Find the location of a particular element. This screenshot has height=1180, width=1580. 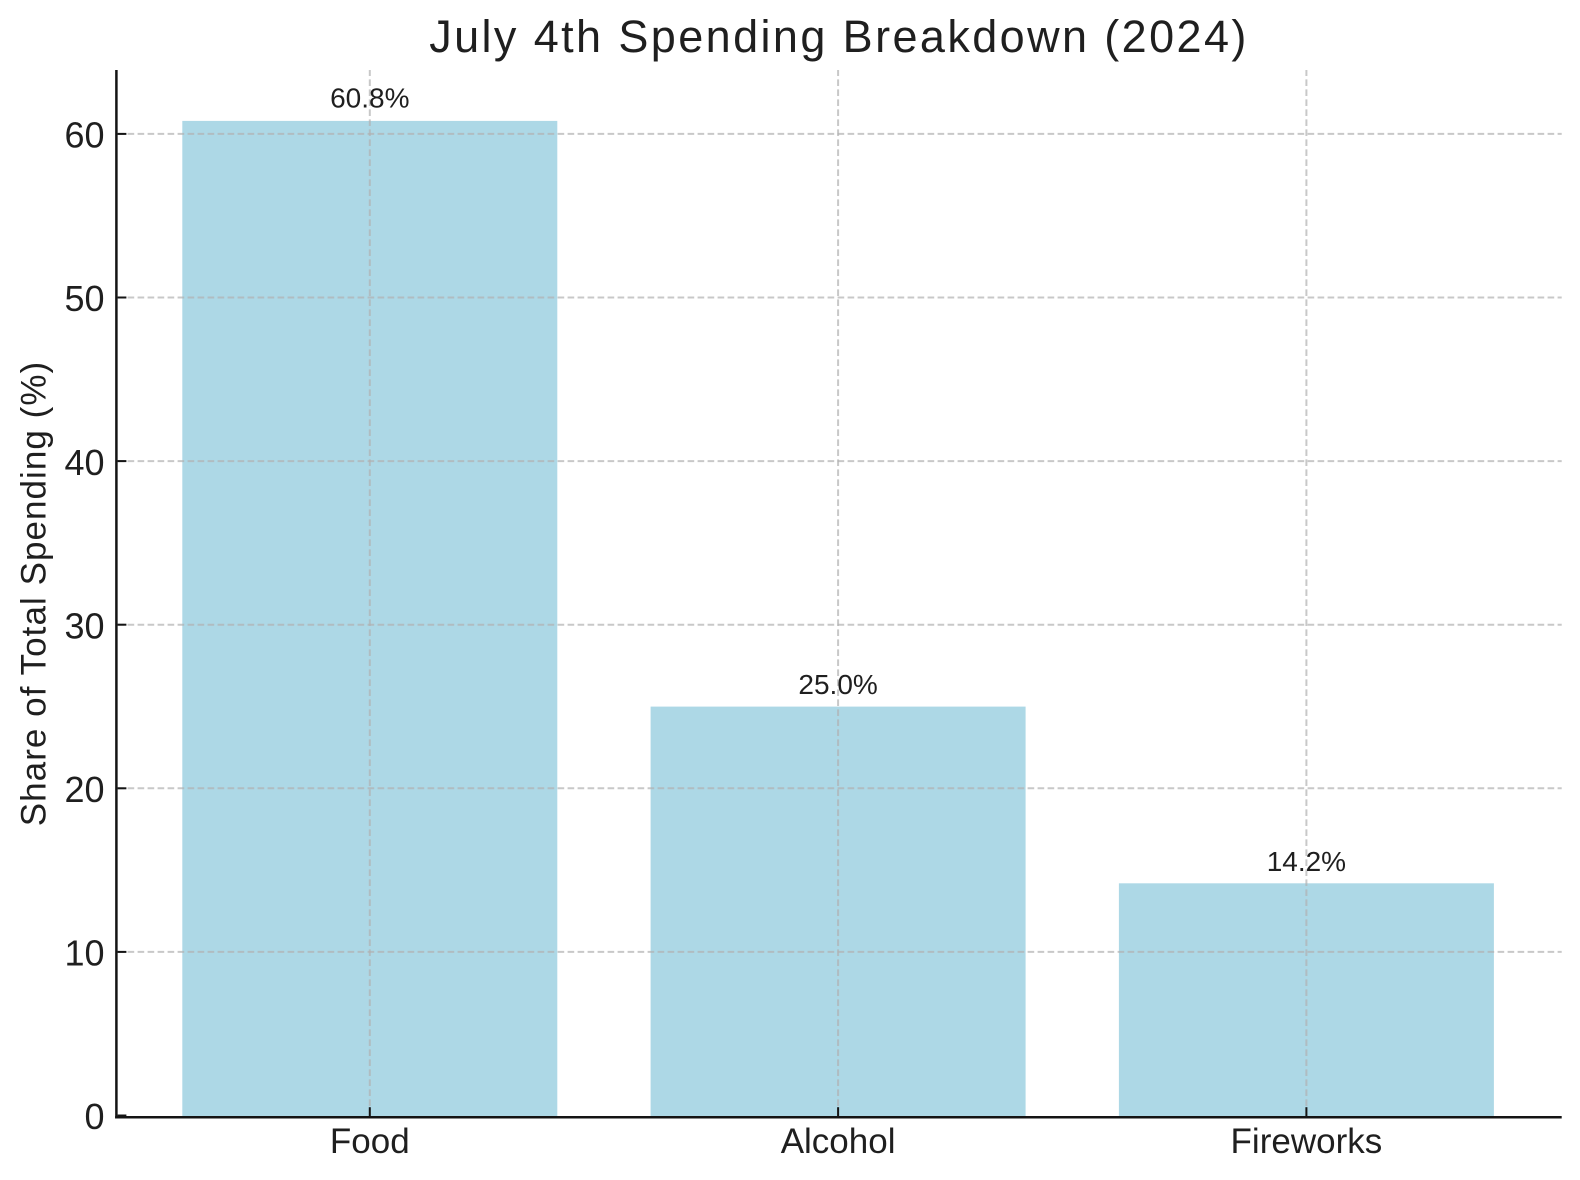

svg-text: Share of Total Spending (%) is located at coordinates (34, 593).